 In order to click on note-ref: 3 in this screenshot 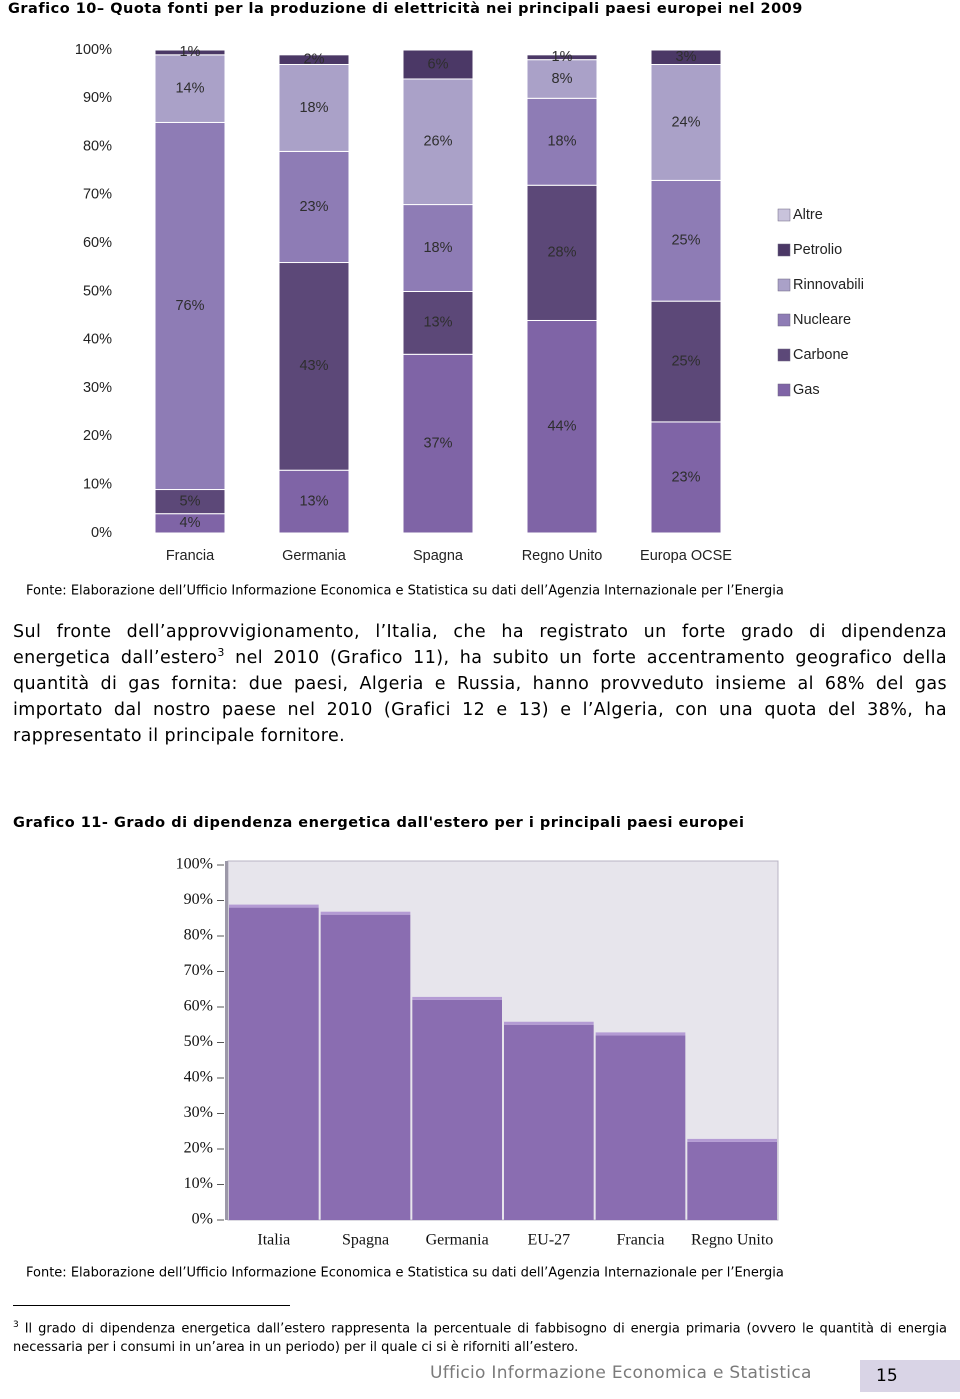, I will do `click(221, 653)`.